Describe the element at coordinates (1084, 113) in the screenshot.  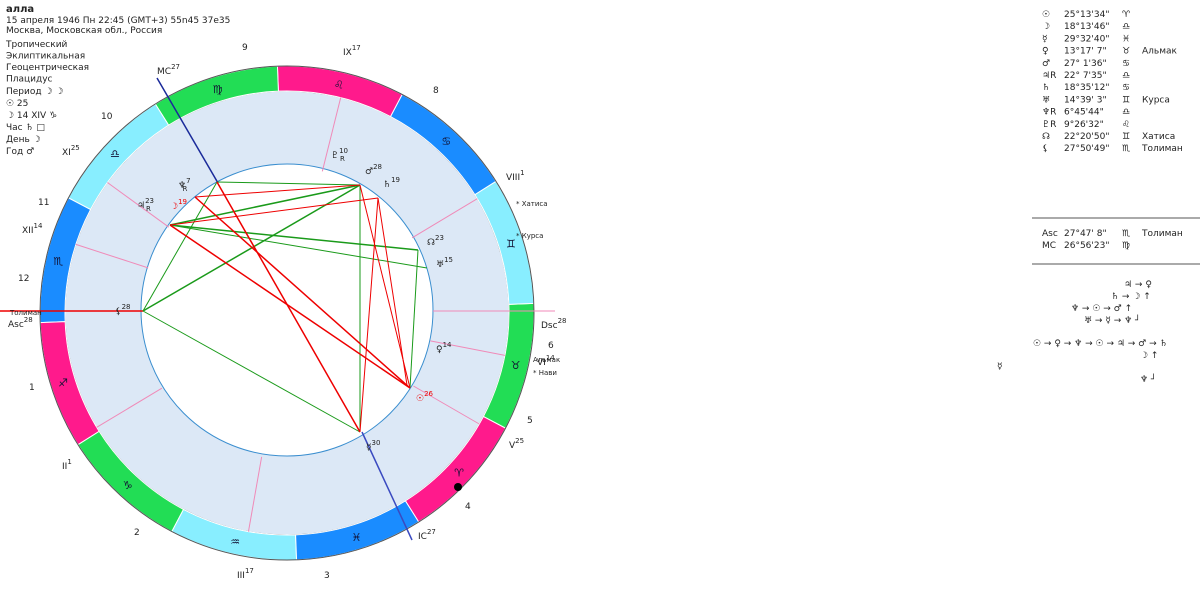
I see `row-position: 6°45'44"` at that location.